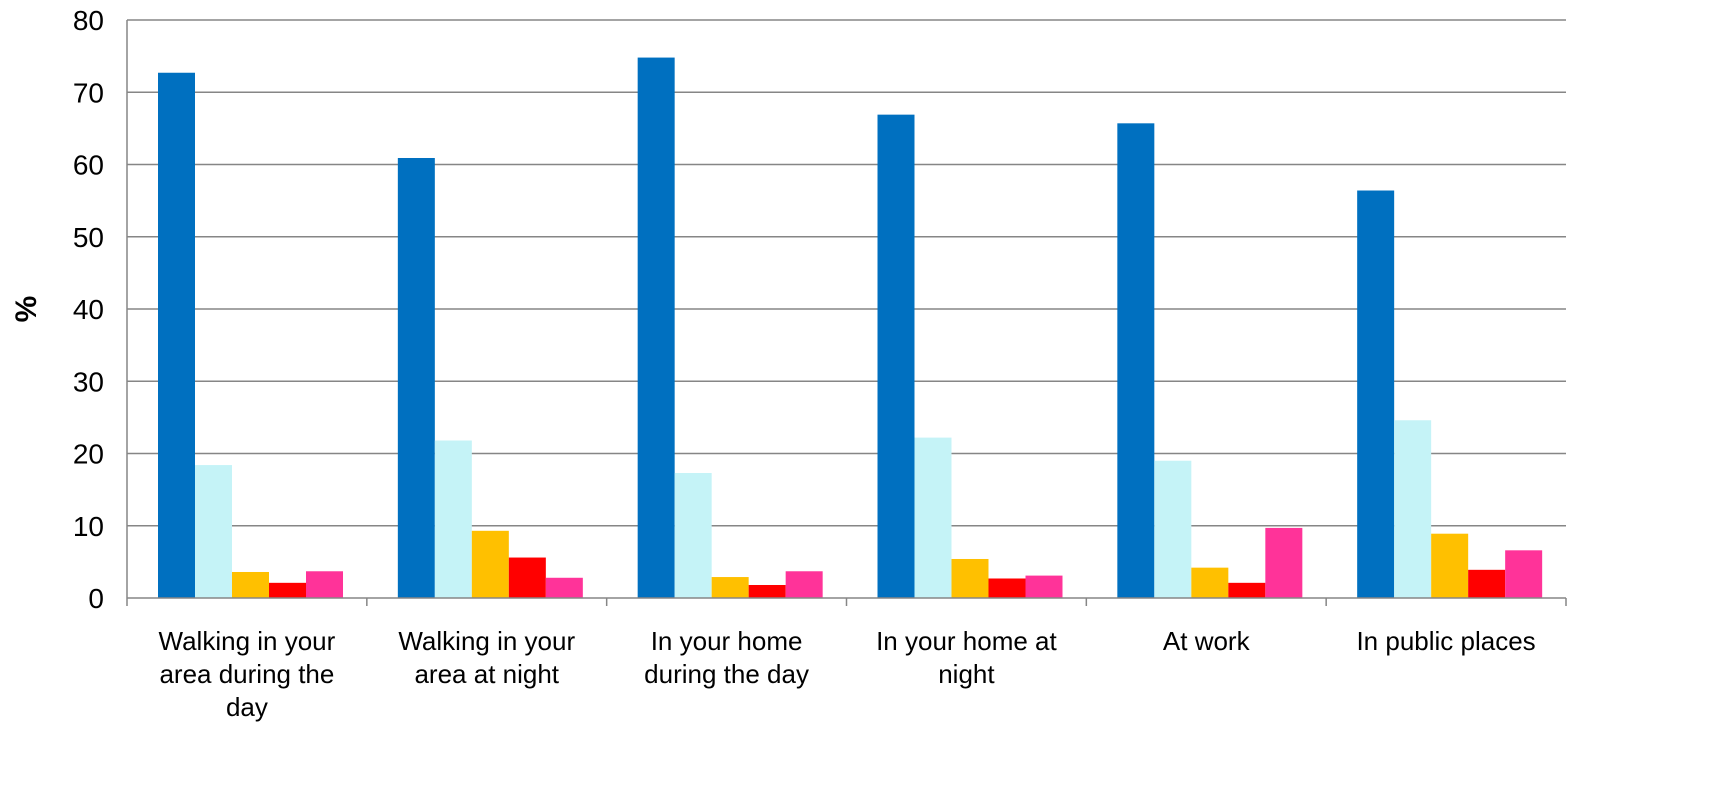 The height and width of the screenshot is (795, 1721). Describe the element at coordinates (1524, 574) in the screenshot. I see `bar-series5-cat6` at that location.